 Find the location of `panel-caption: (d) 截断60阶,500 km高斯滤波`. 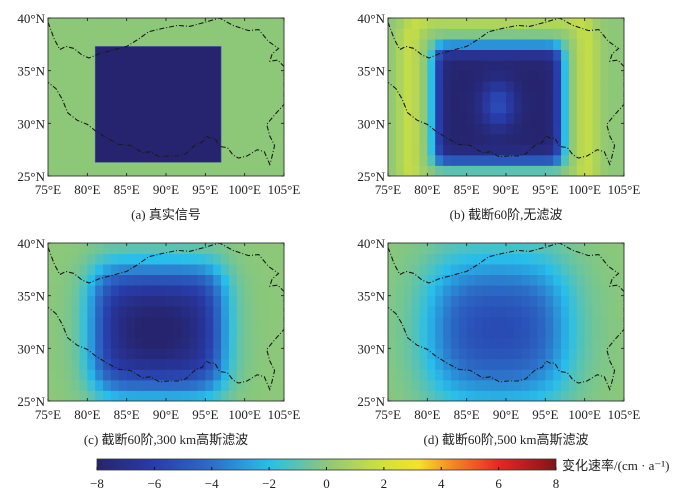

panel-caption: (d) 截断60阶,500 km高斯滤波 is located at coordinates (505, 439).